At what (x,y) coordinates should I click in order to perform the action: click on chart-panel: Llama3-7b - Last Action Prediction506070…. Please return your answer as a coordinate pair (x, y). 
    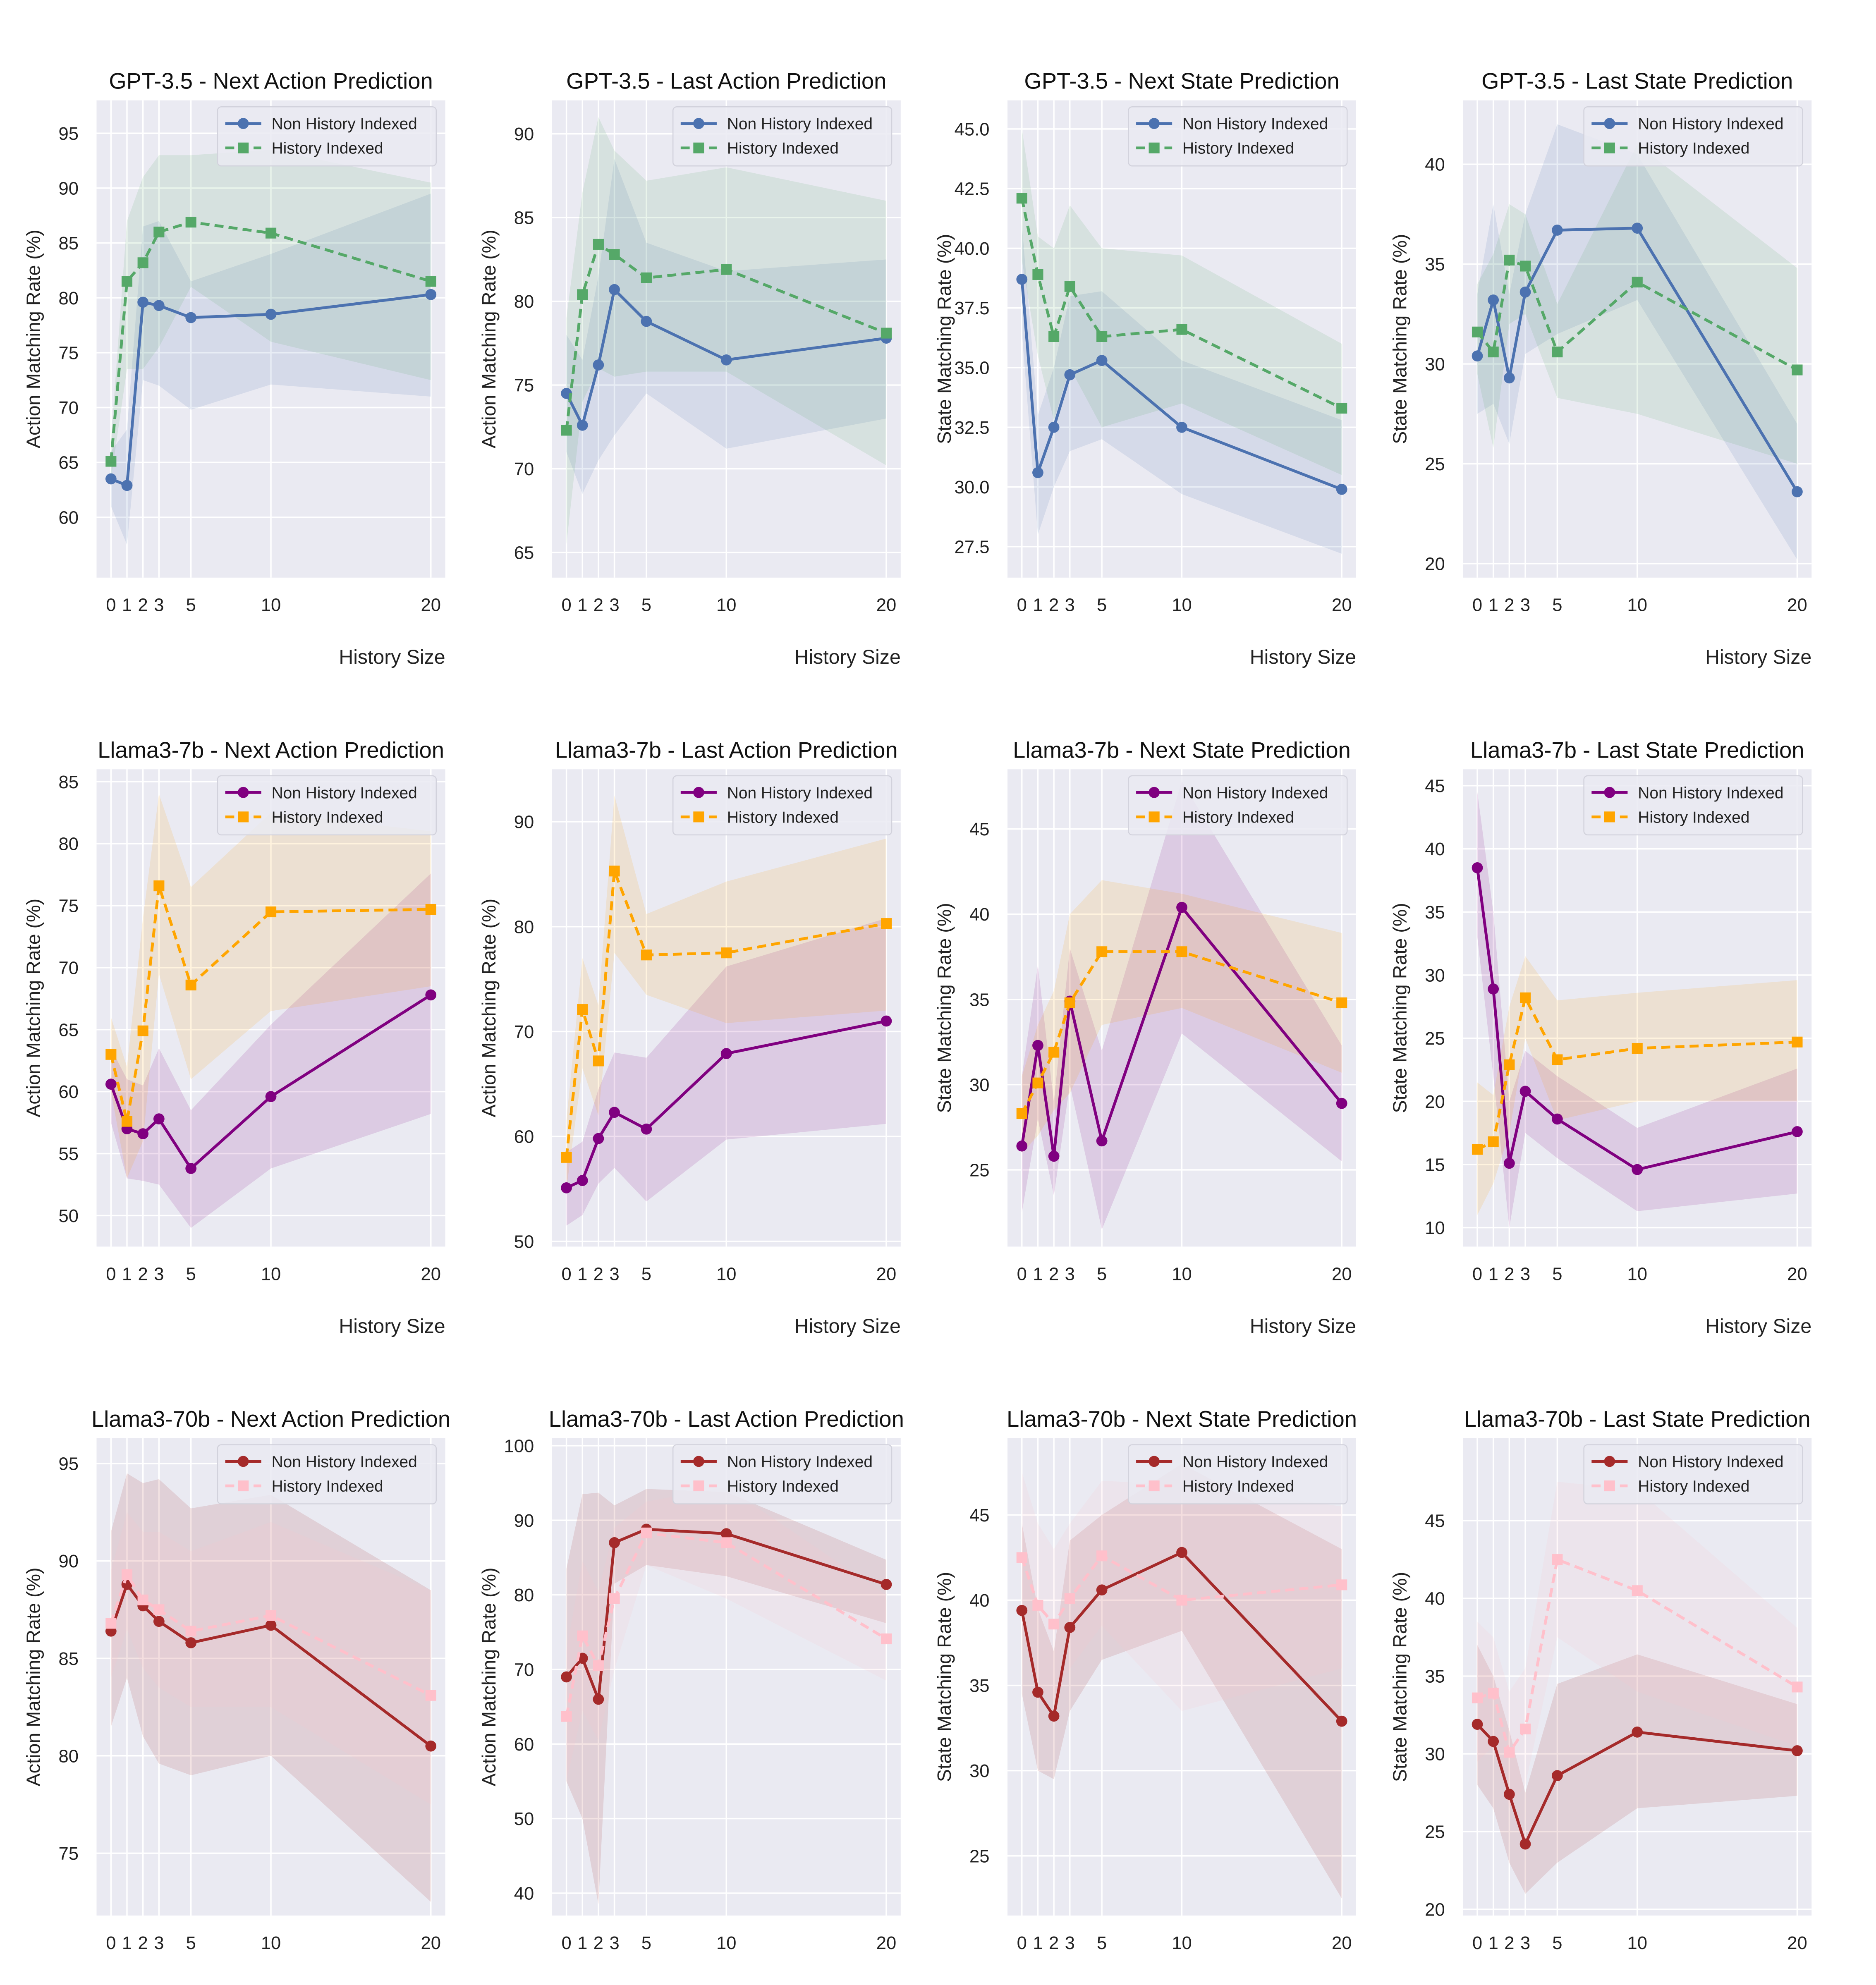
    Looking at the image, I should click on (689, 1037).